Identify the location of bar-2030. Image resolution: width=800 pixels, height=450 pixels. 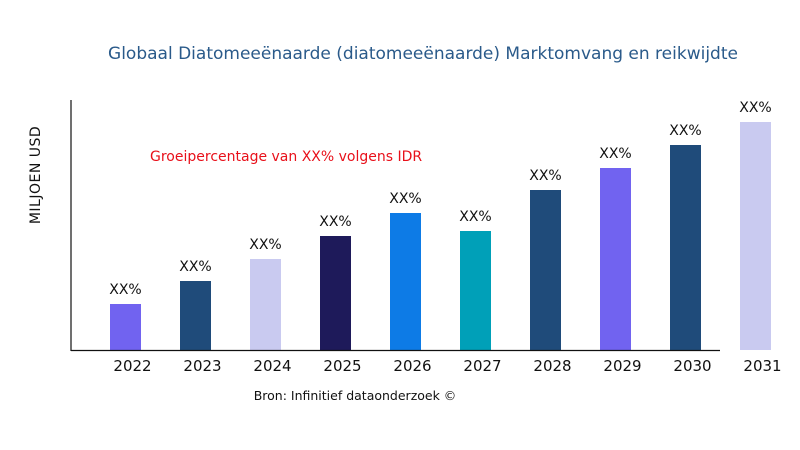
(685, 247).